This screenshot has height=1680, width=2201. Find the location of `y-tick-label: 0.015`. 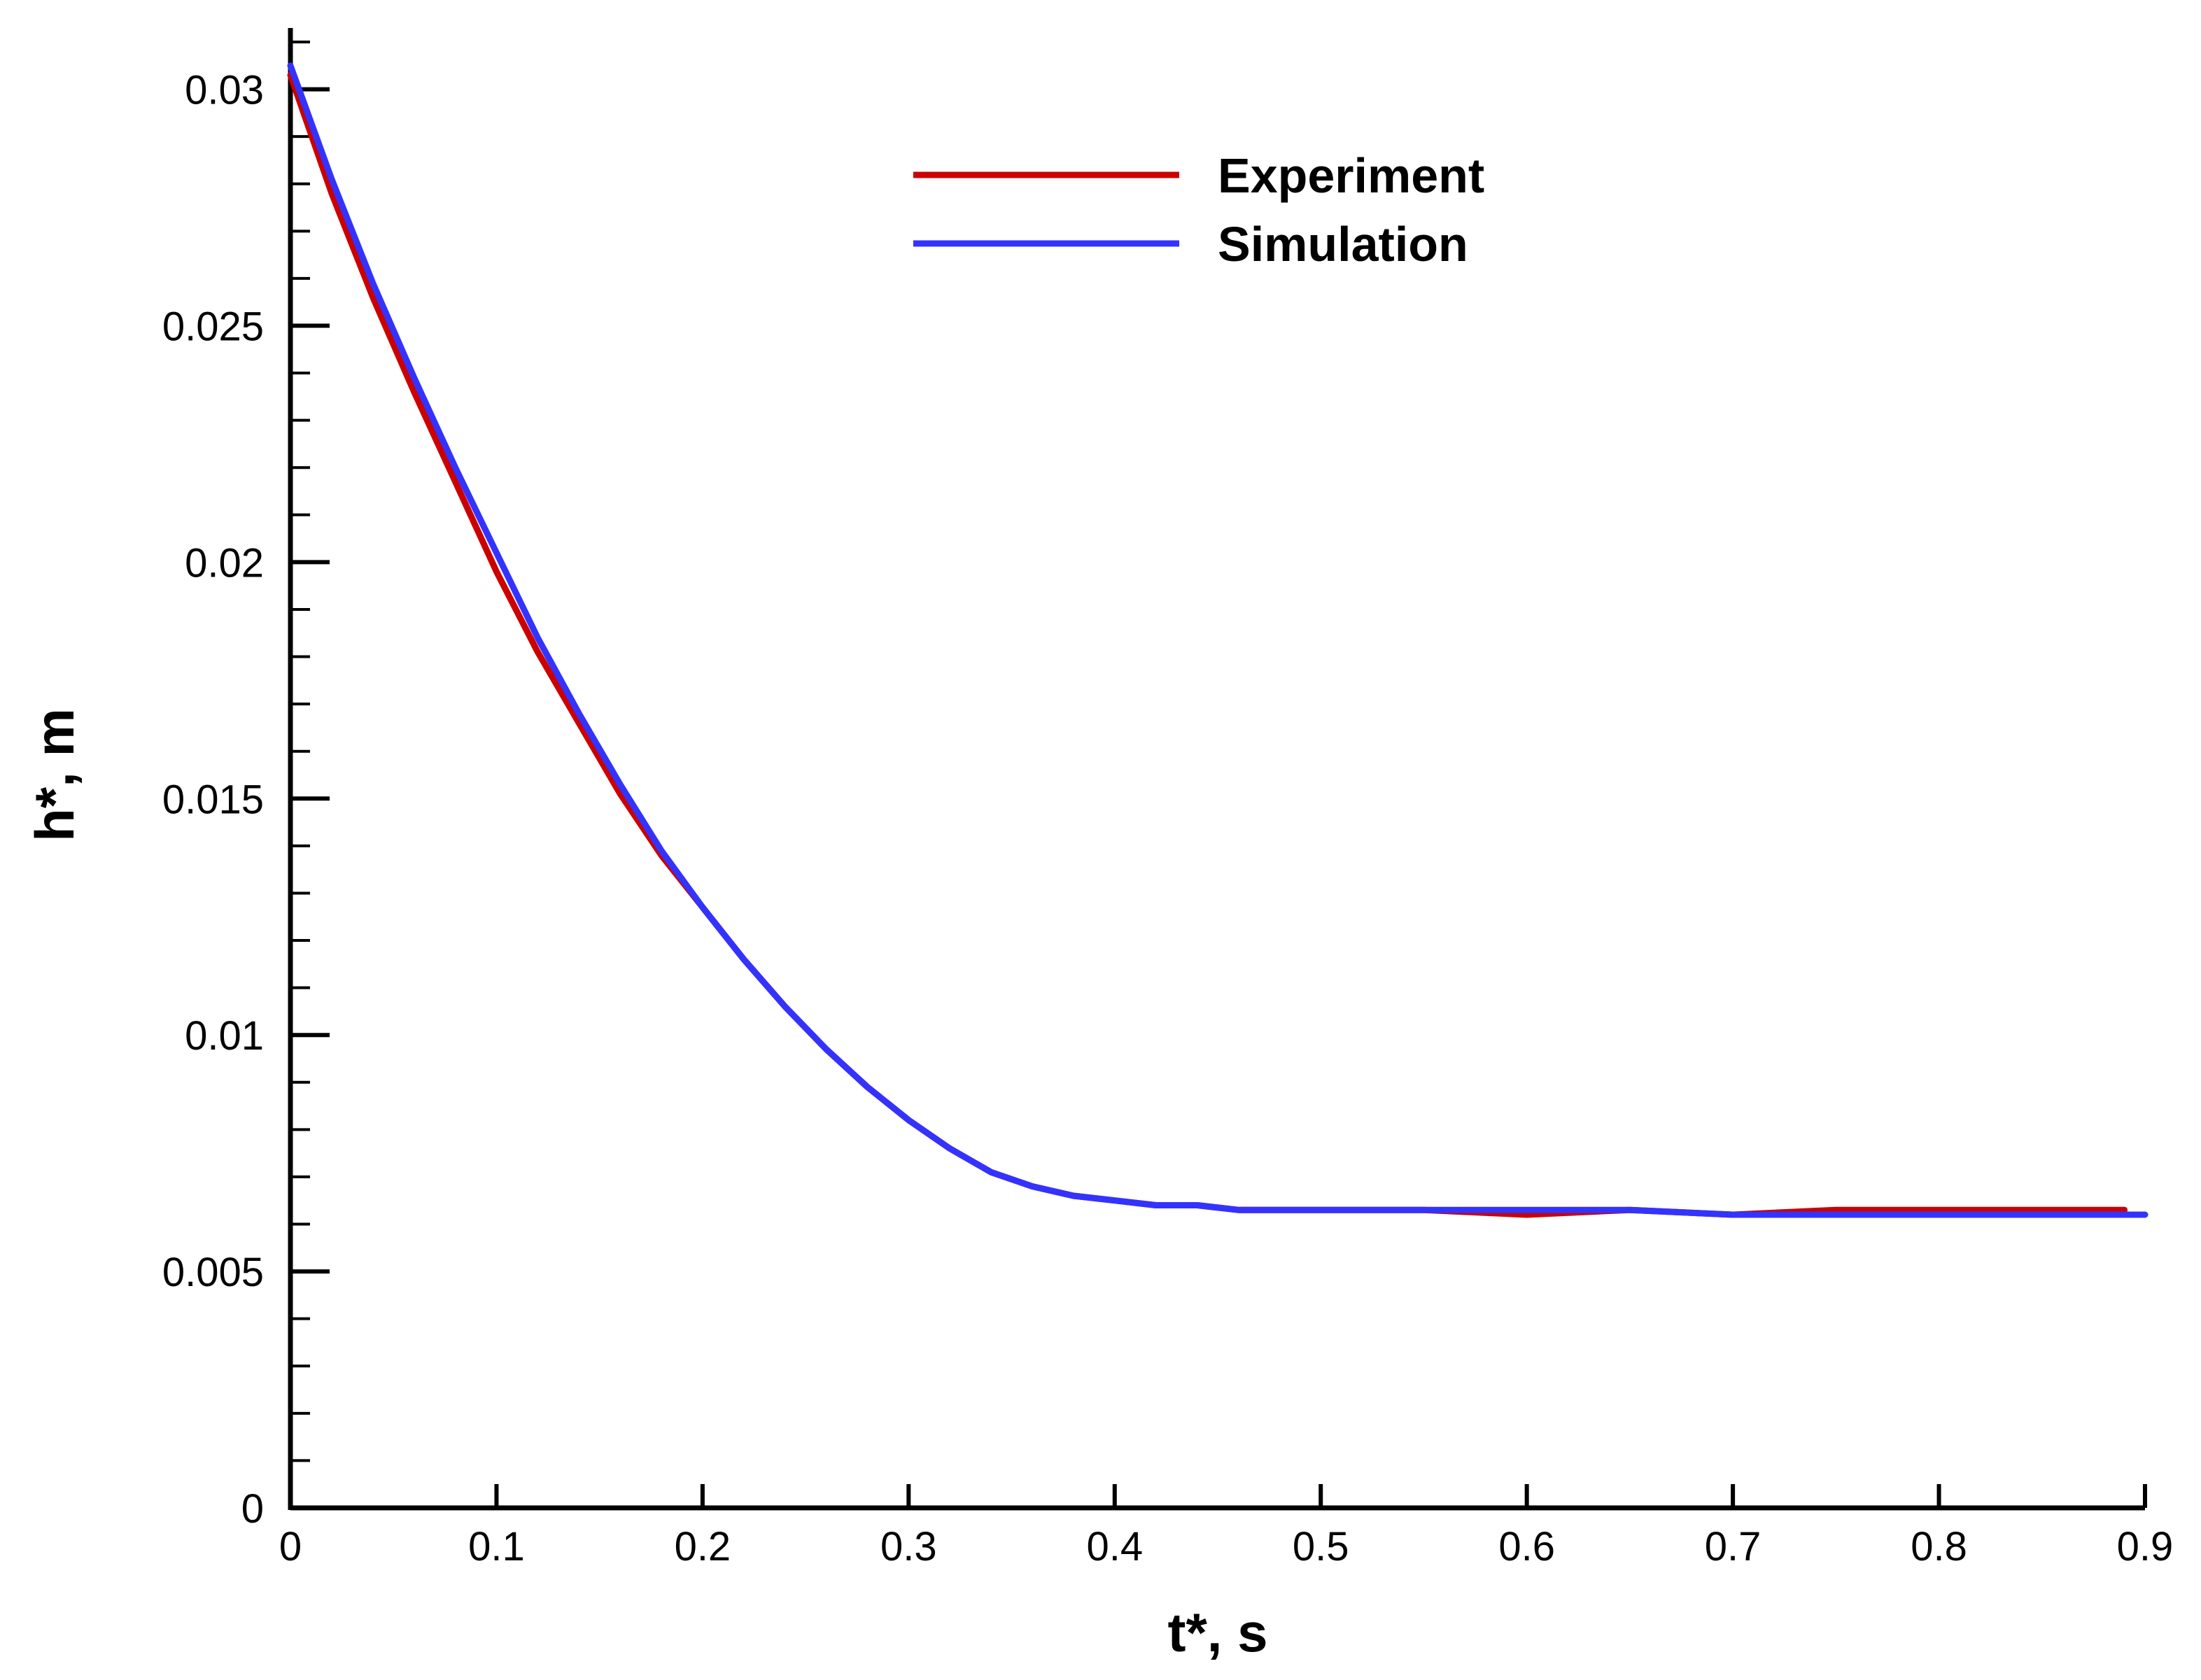

y-tick-label: 0.015 is located at coordinates (213, 799).